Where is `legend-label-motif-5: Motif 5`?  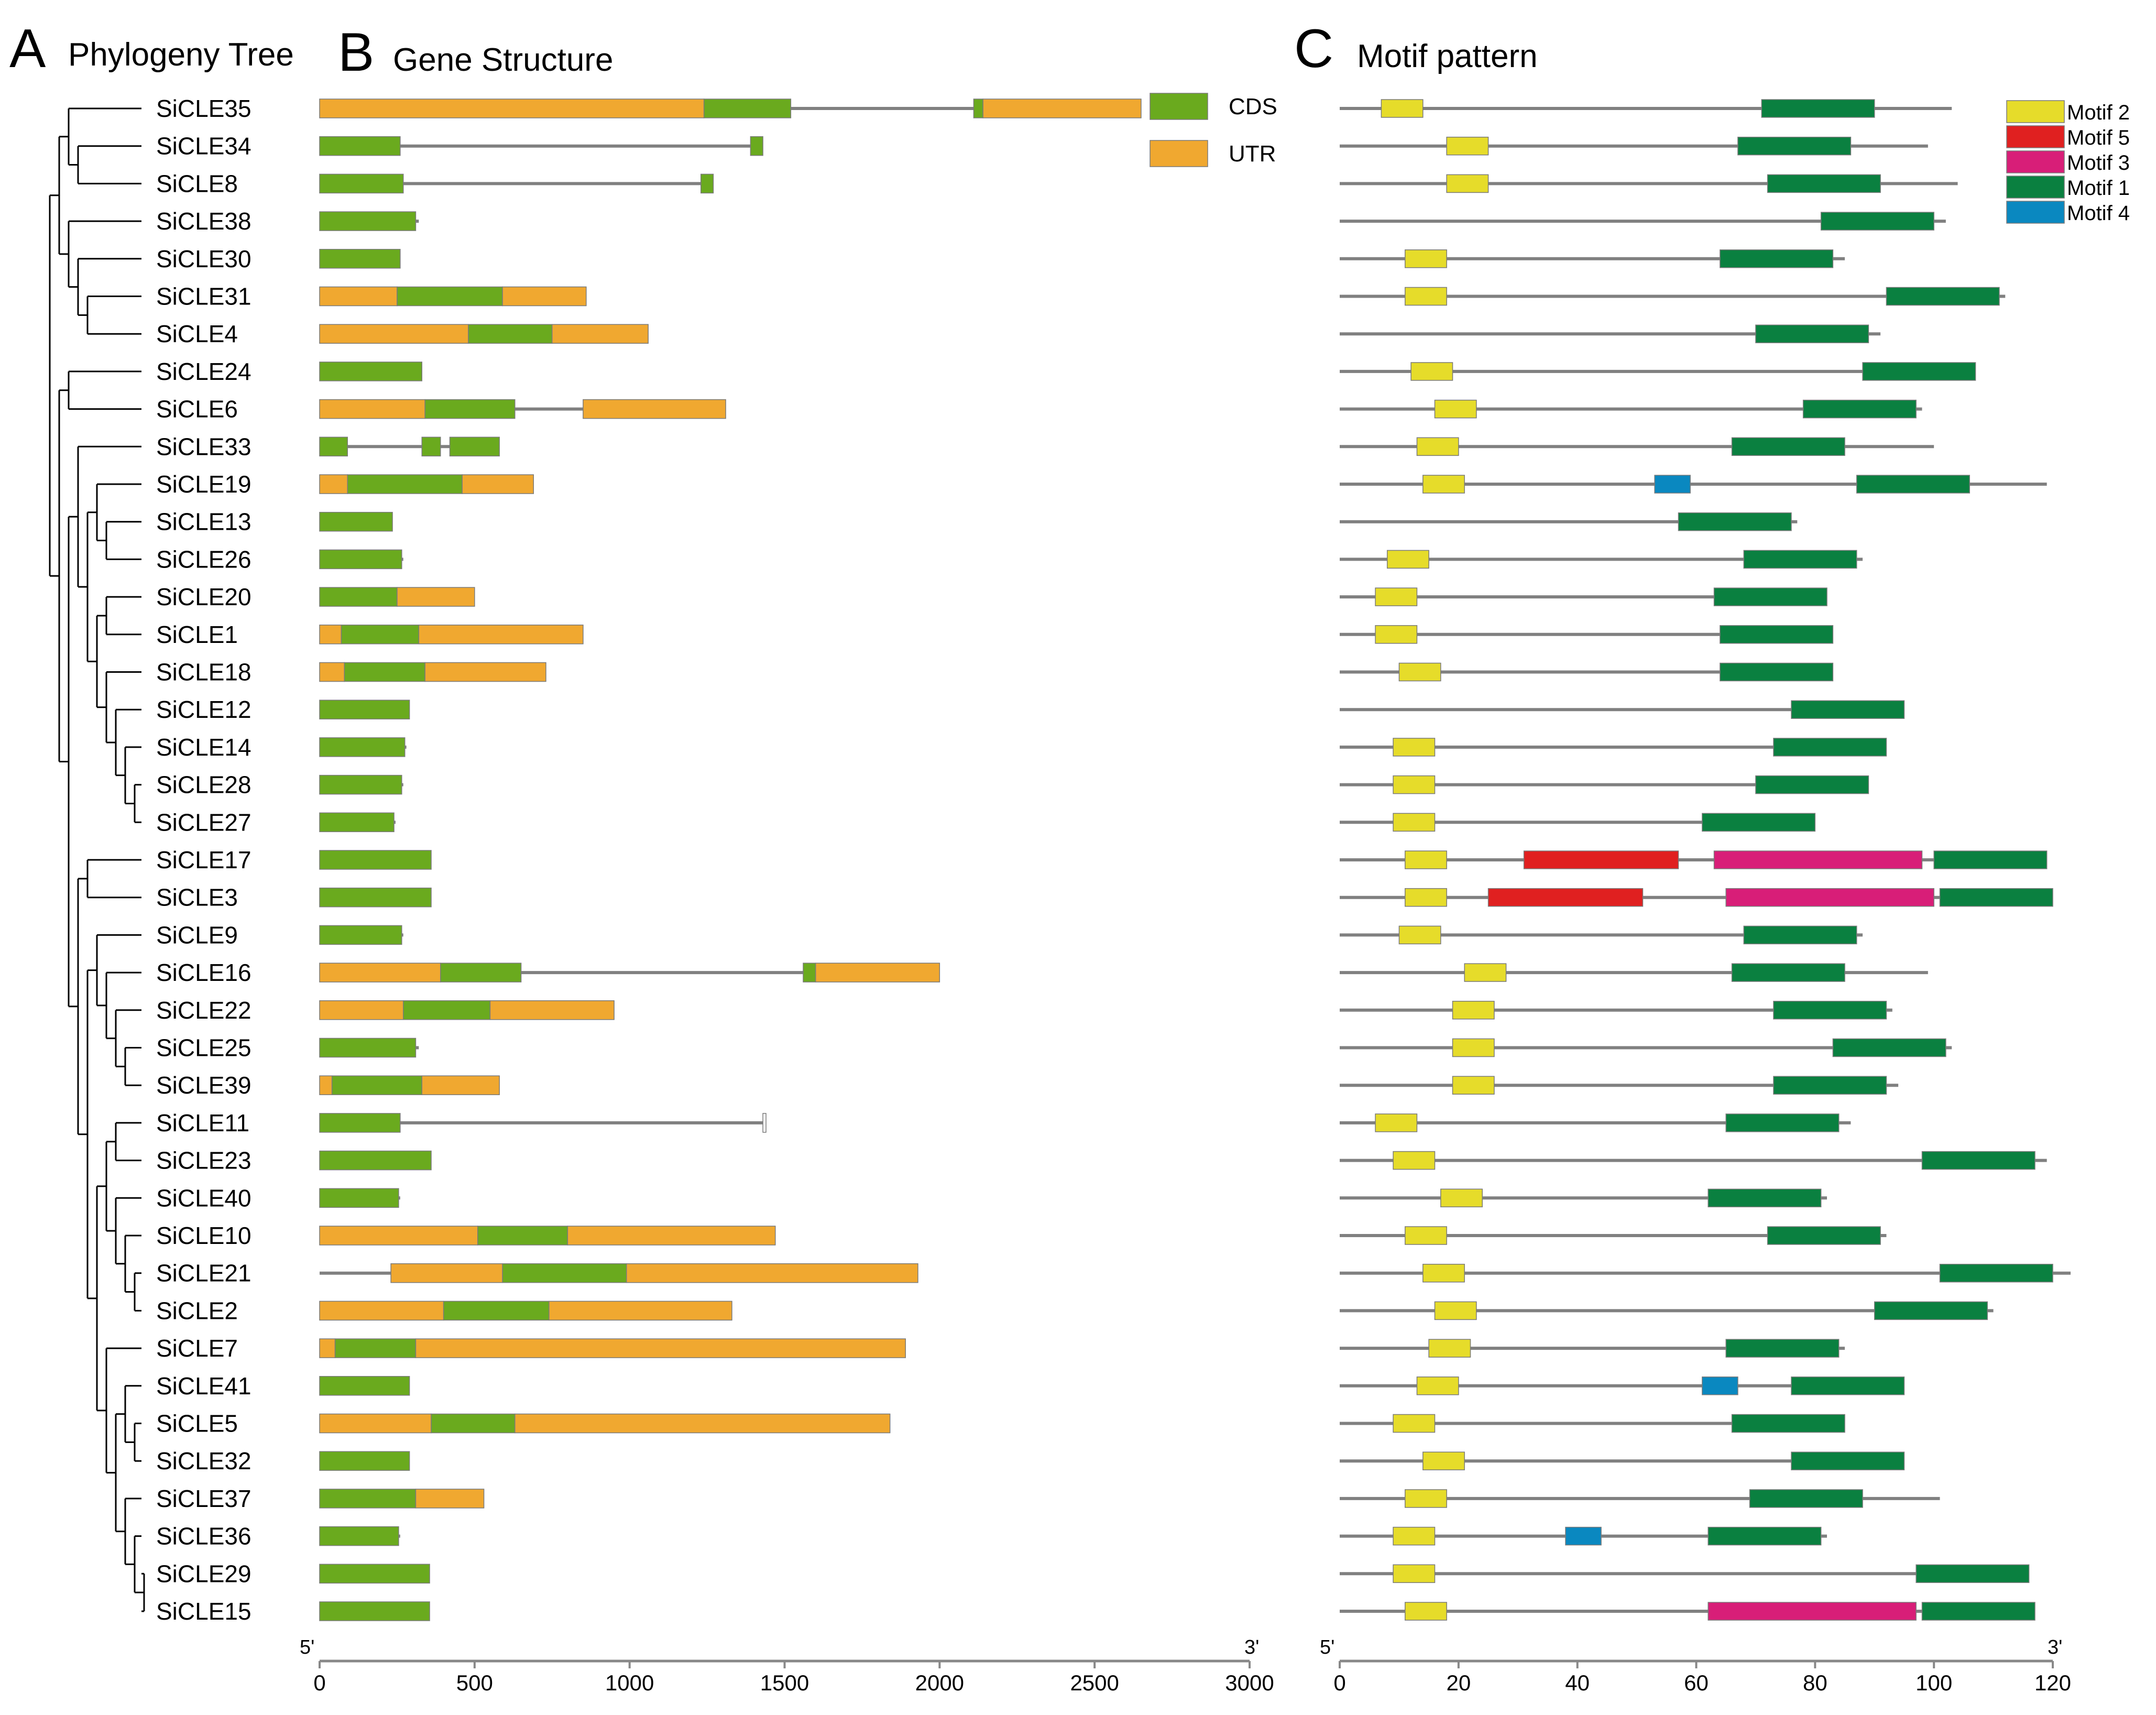
legend-label-motif-5: Motif 5 is located at coordinates (2098, 137).